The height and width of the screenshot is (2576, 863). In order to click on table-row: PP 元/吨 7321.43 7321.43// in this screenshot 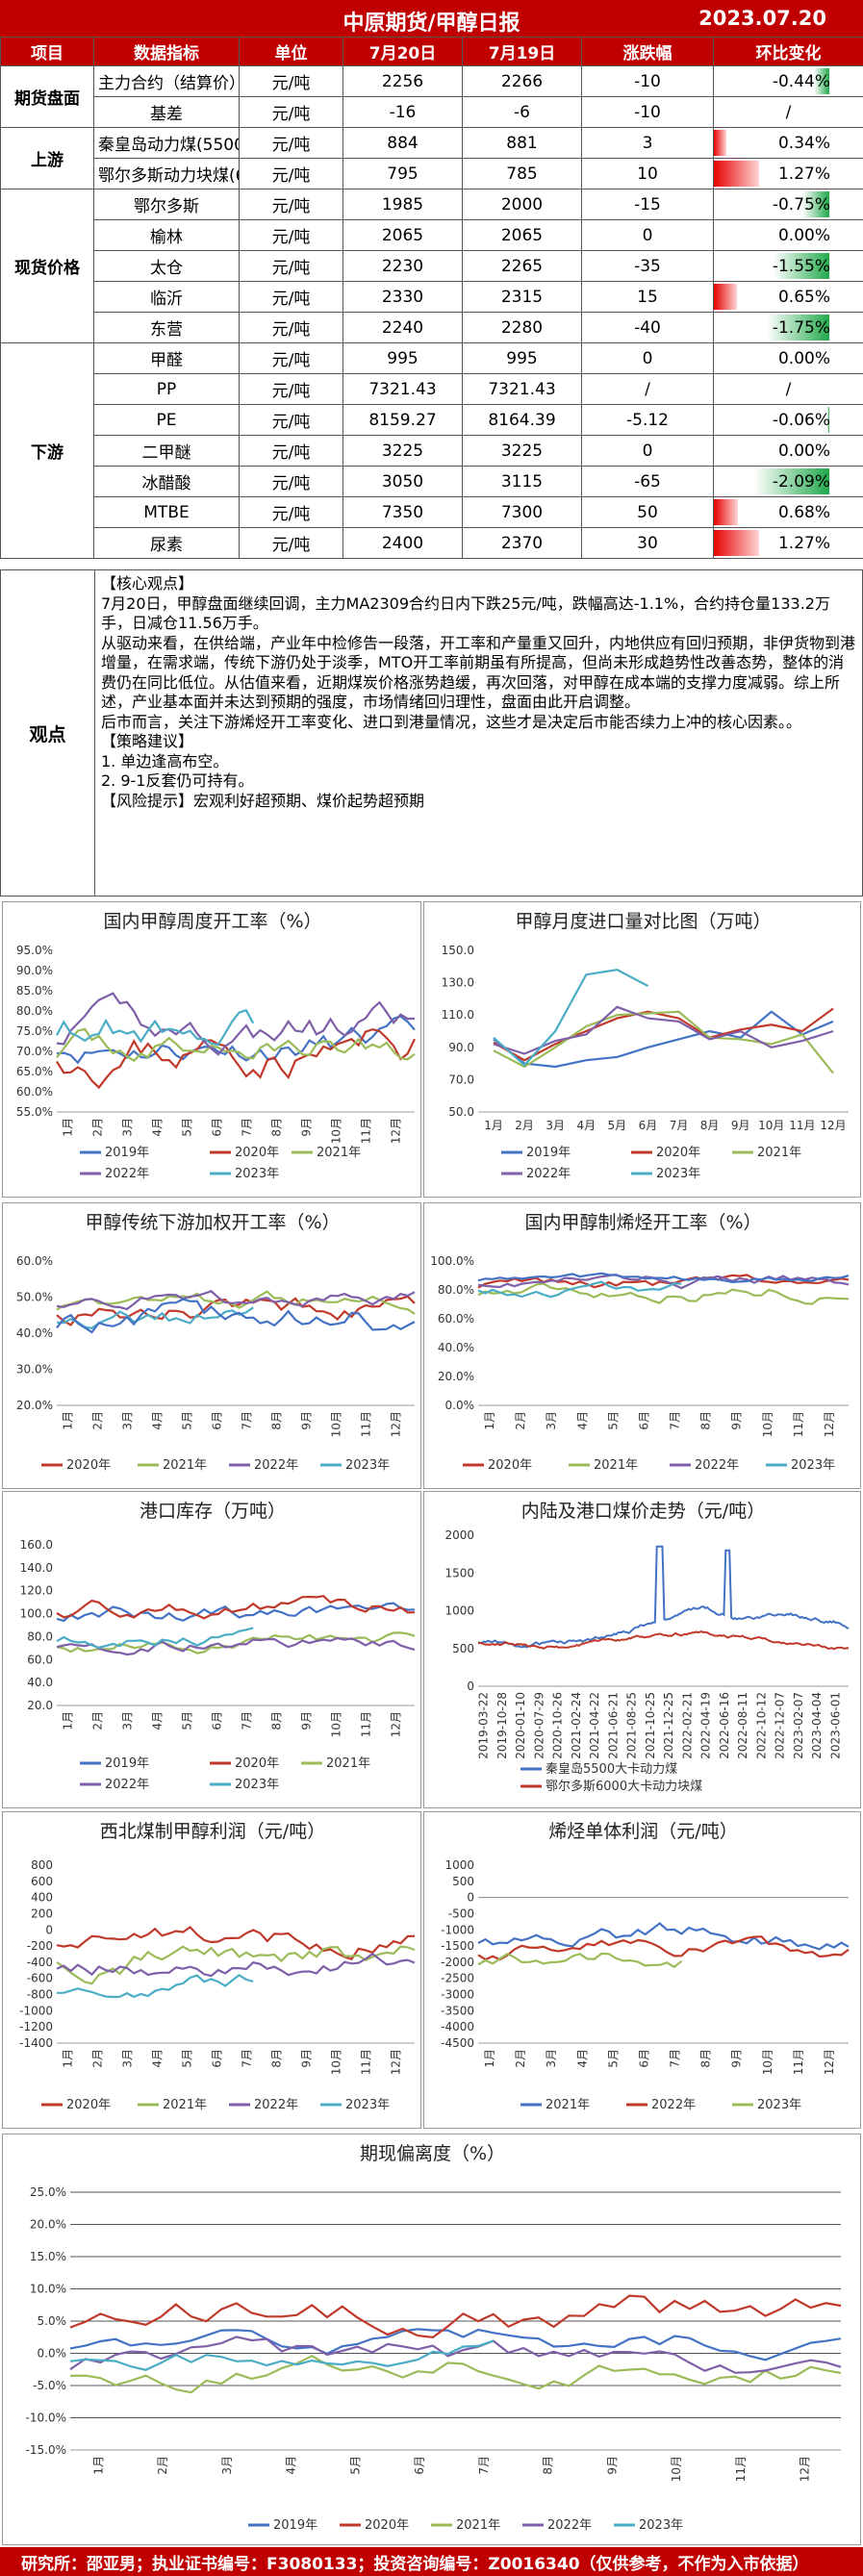, I will do `click(432, 389)`.